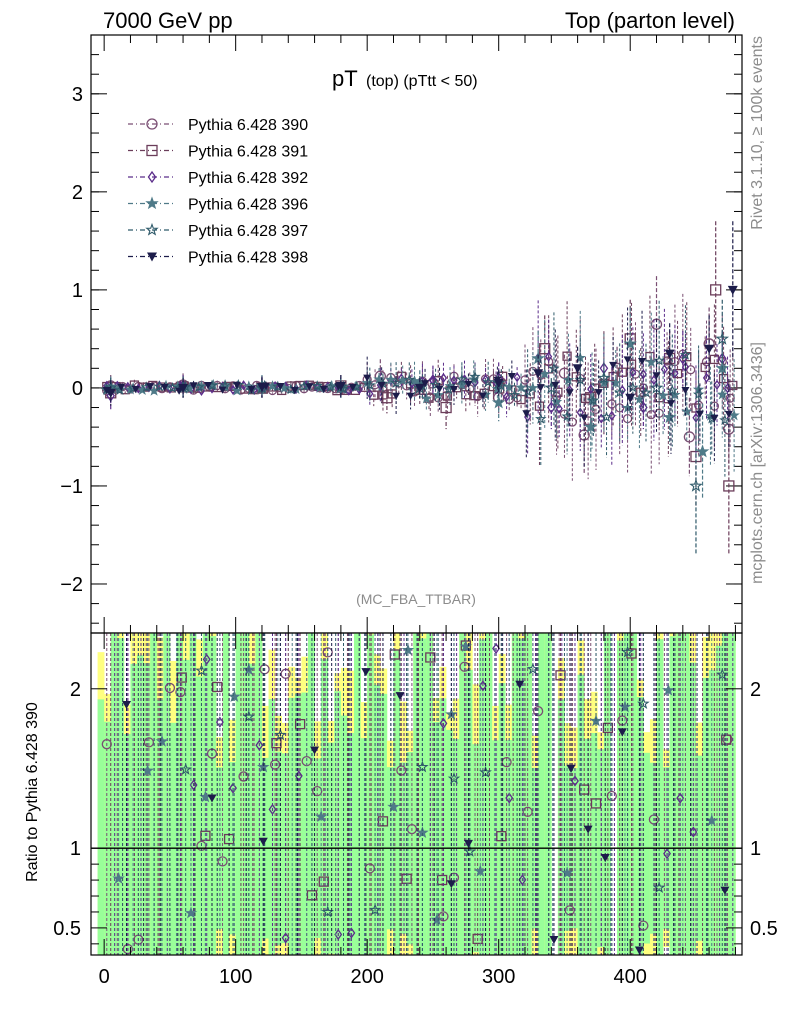 Image resolution: width=786 pixels, height=1024 pixels. Describe the element at coordinates (77, 291) in the screenshot. I see `y-tick-label: 1` at that location.